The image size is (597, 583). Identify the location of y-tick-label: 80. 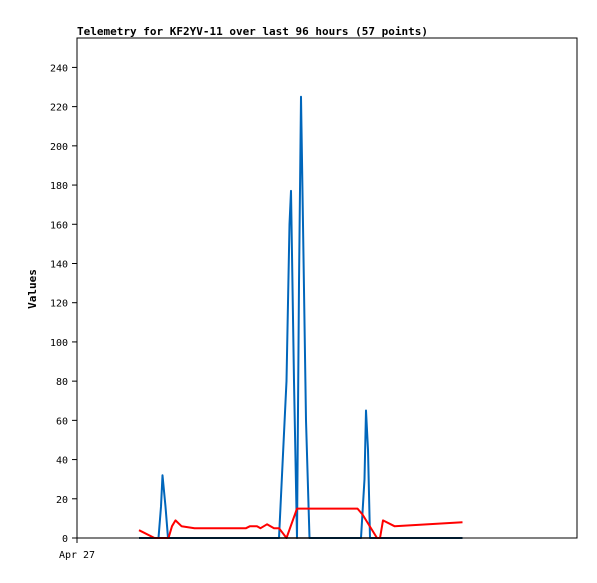
(62, 382).